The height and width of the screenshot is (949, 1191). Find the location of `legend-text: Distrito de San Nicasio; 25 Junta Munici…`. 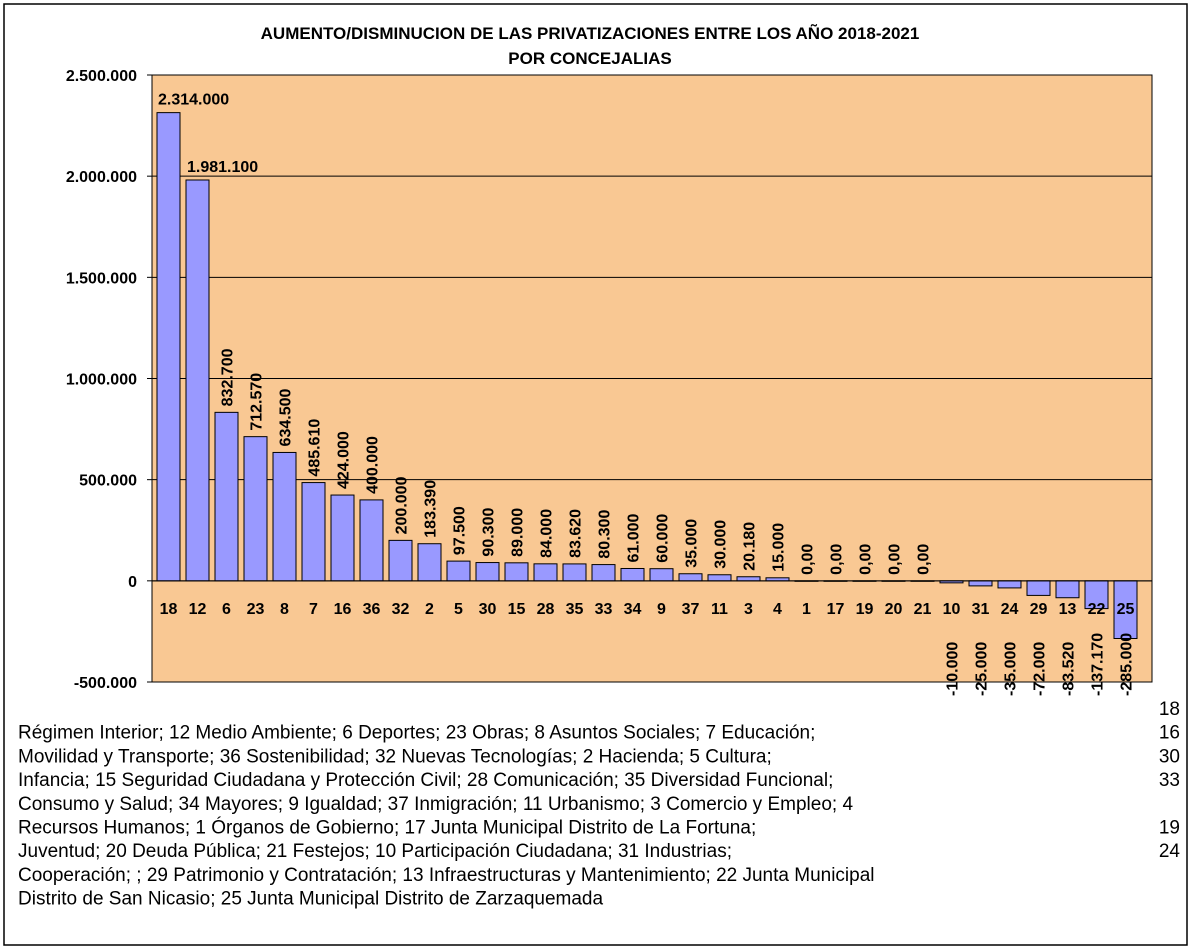

legend-text: Distrito de San Nicasio; 25 Junta Munici… is located at coordinates (310, 899).